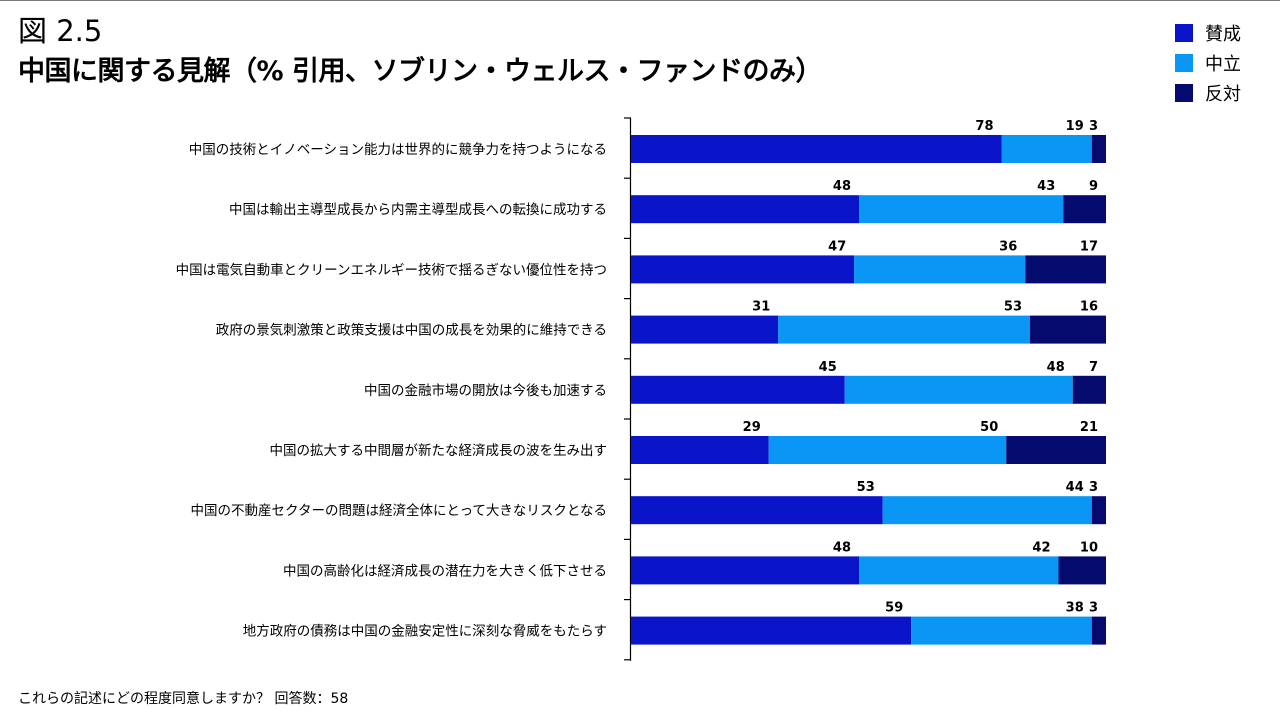 Image resolution: width=1280 pixels, height=720 pixels. Describe the element at coordinates (1046, 186) in the screenshot. I see `data-label-neutral: 43` at that location.